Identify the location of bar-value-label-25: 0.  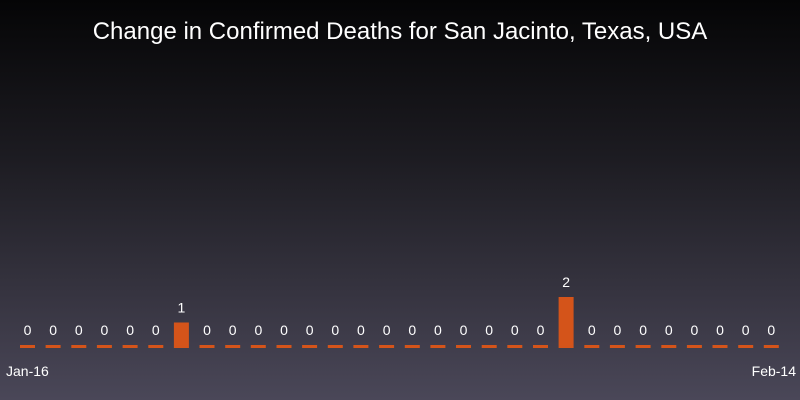
(669, 330).